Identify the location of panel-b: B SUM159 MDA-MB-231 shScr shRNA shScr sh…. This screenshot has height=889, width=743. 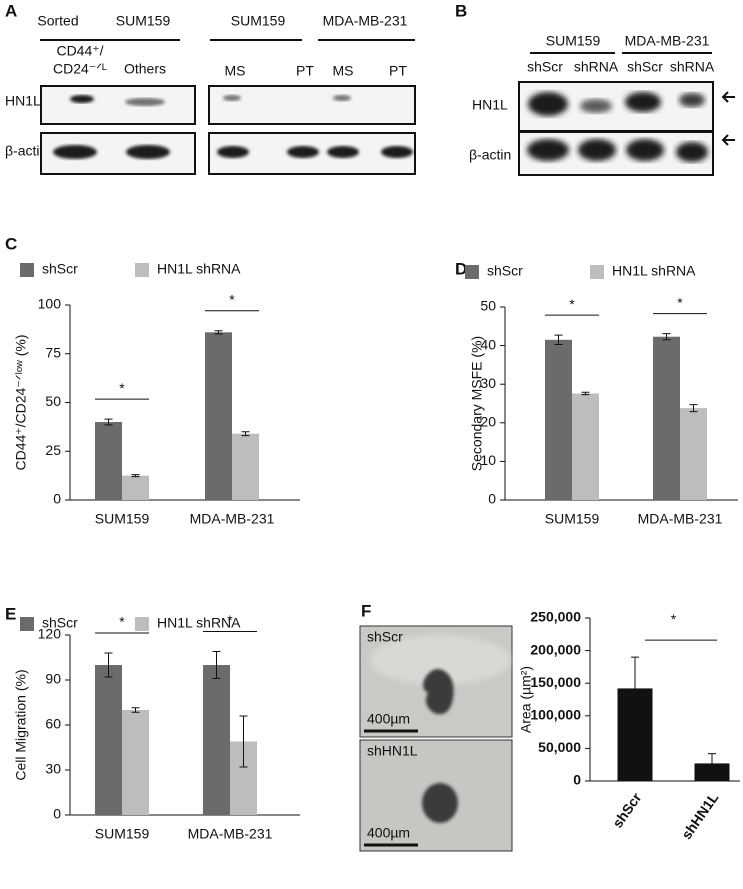
(595, 88).